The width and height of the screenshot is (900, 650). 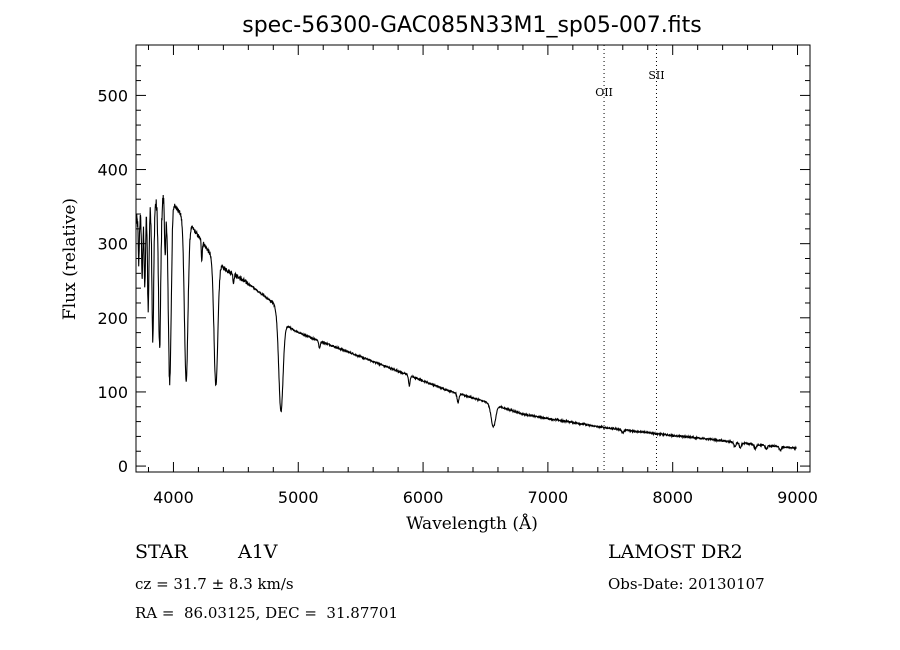 What do you see at coordinates (267, 613) in the screenshot?
I see `coordinates: RA = 86.03125, DEC = 31.87701` at bounding box center [267, 613].